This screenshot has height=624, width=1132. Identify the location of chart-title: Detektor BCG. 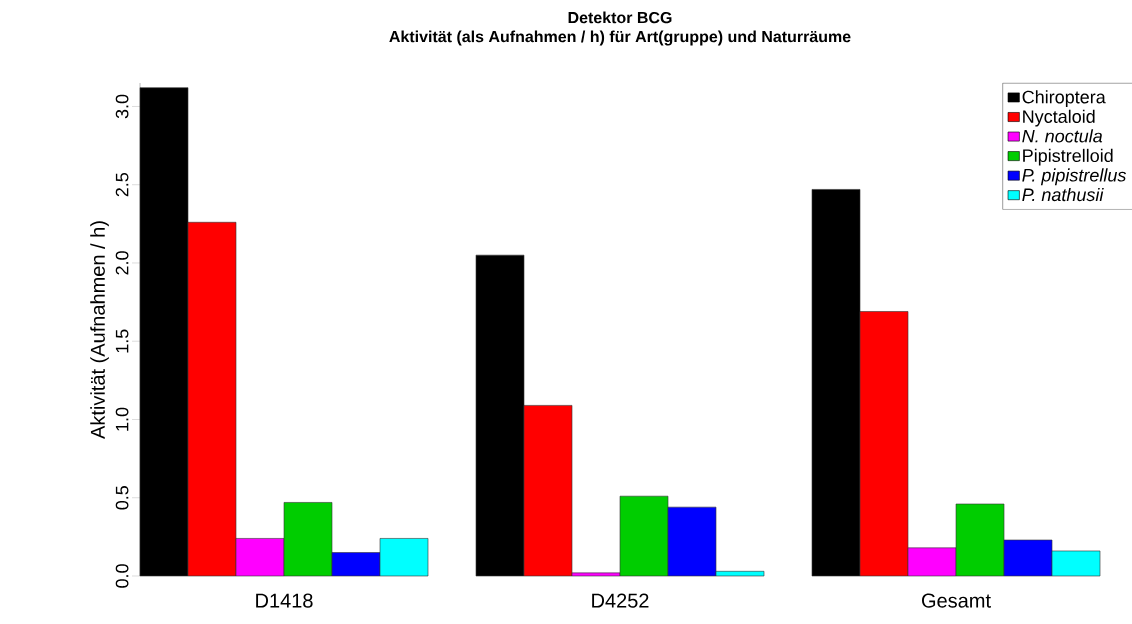
(620, 17).